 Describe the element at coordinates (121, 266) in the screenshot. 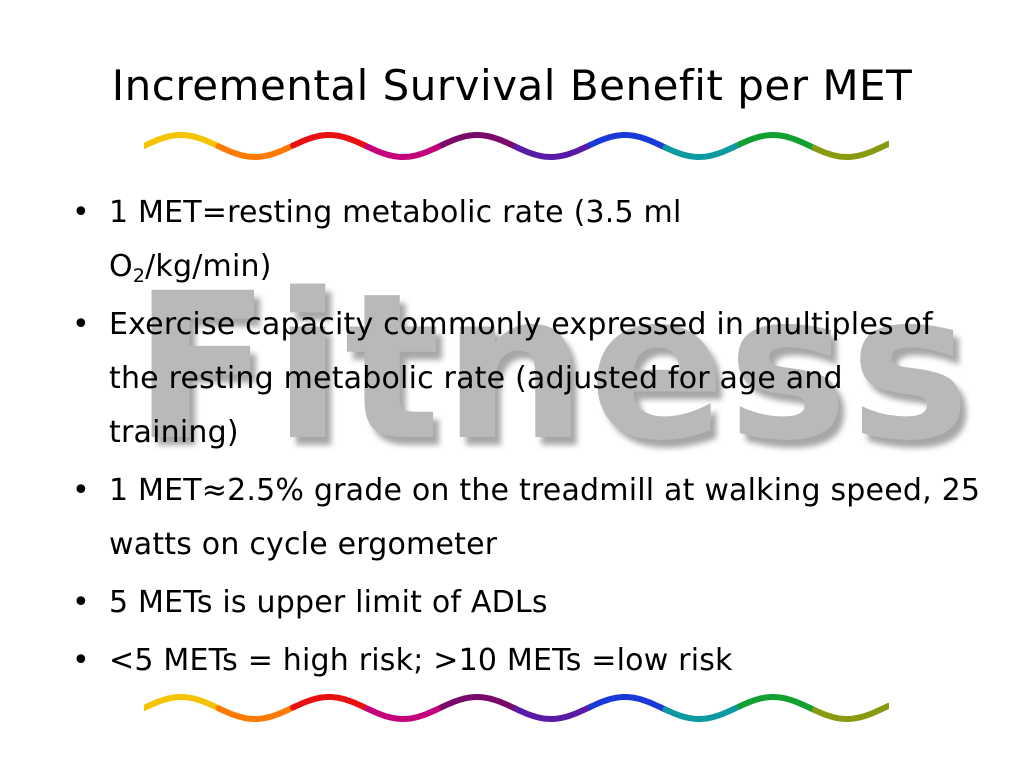

I see `bullet-text-o: O` at that location.